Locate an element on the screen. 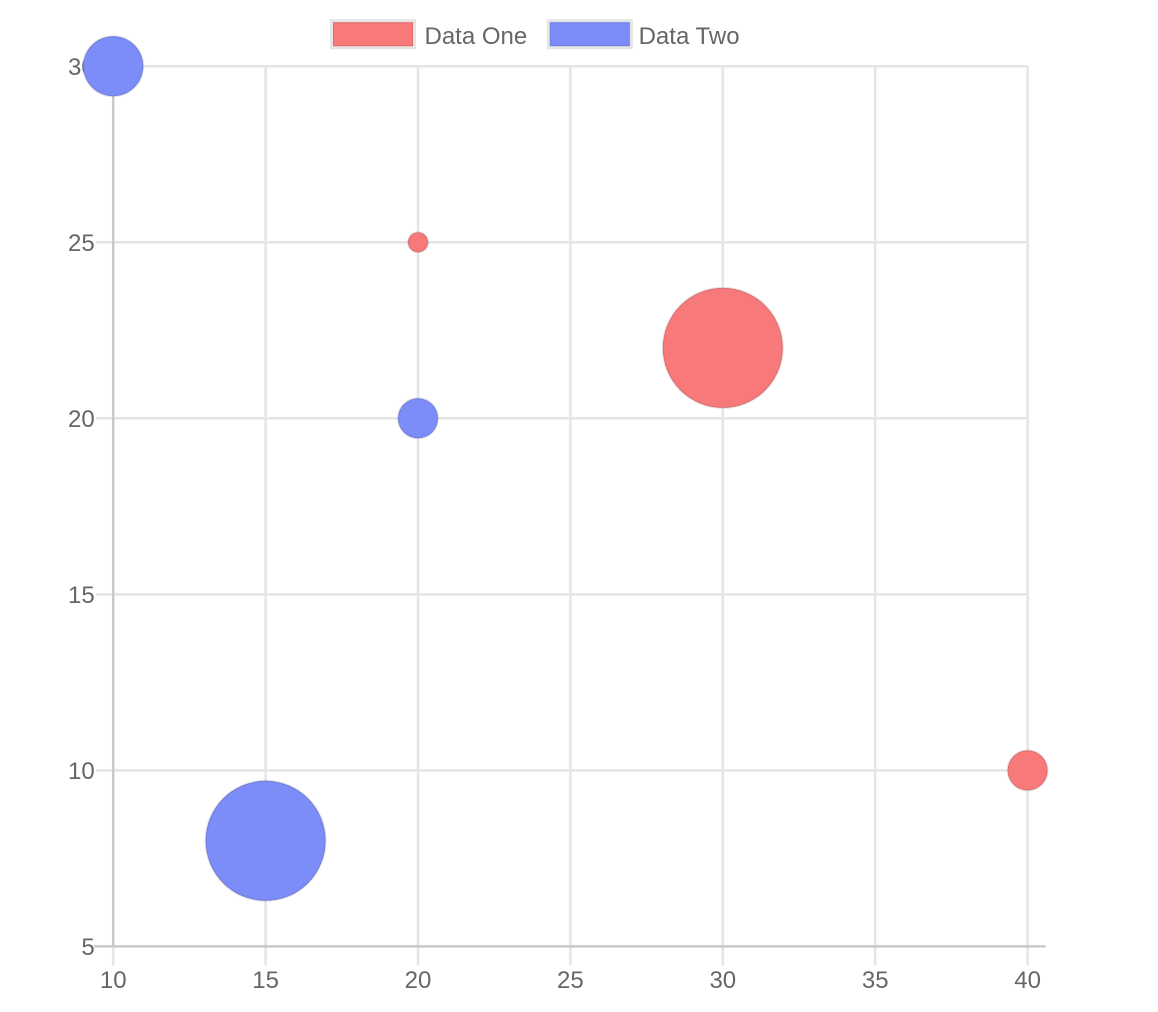  svg-text: 5 is located at coordinates (87, 947).